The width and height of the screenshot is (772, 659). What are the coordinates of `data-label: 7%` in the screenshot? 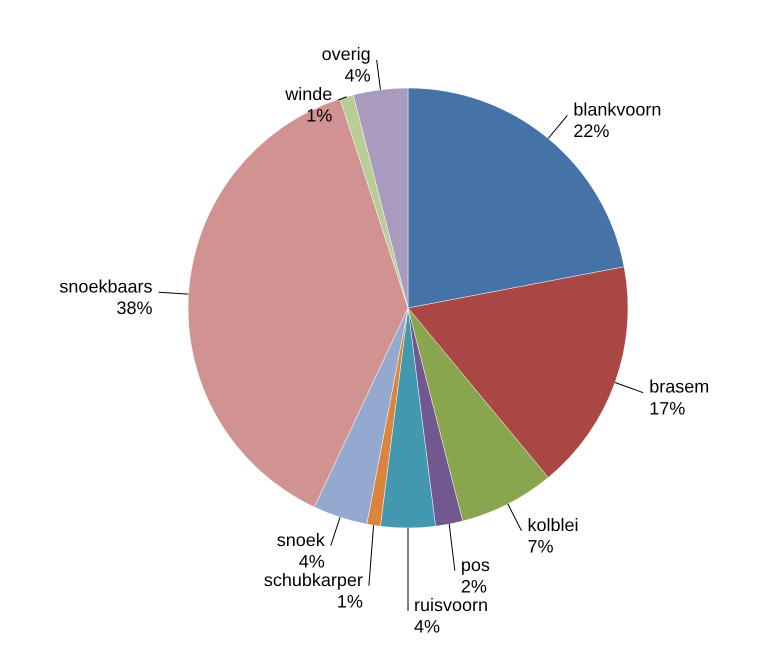 It's located at (541, 546).